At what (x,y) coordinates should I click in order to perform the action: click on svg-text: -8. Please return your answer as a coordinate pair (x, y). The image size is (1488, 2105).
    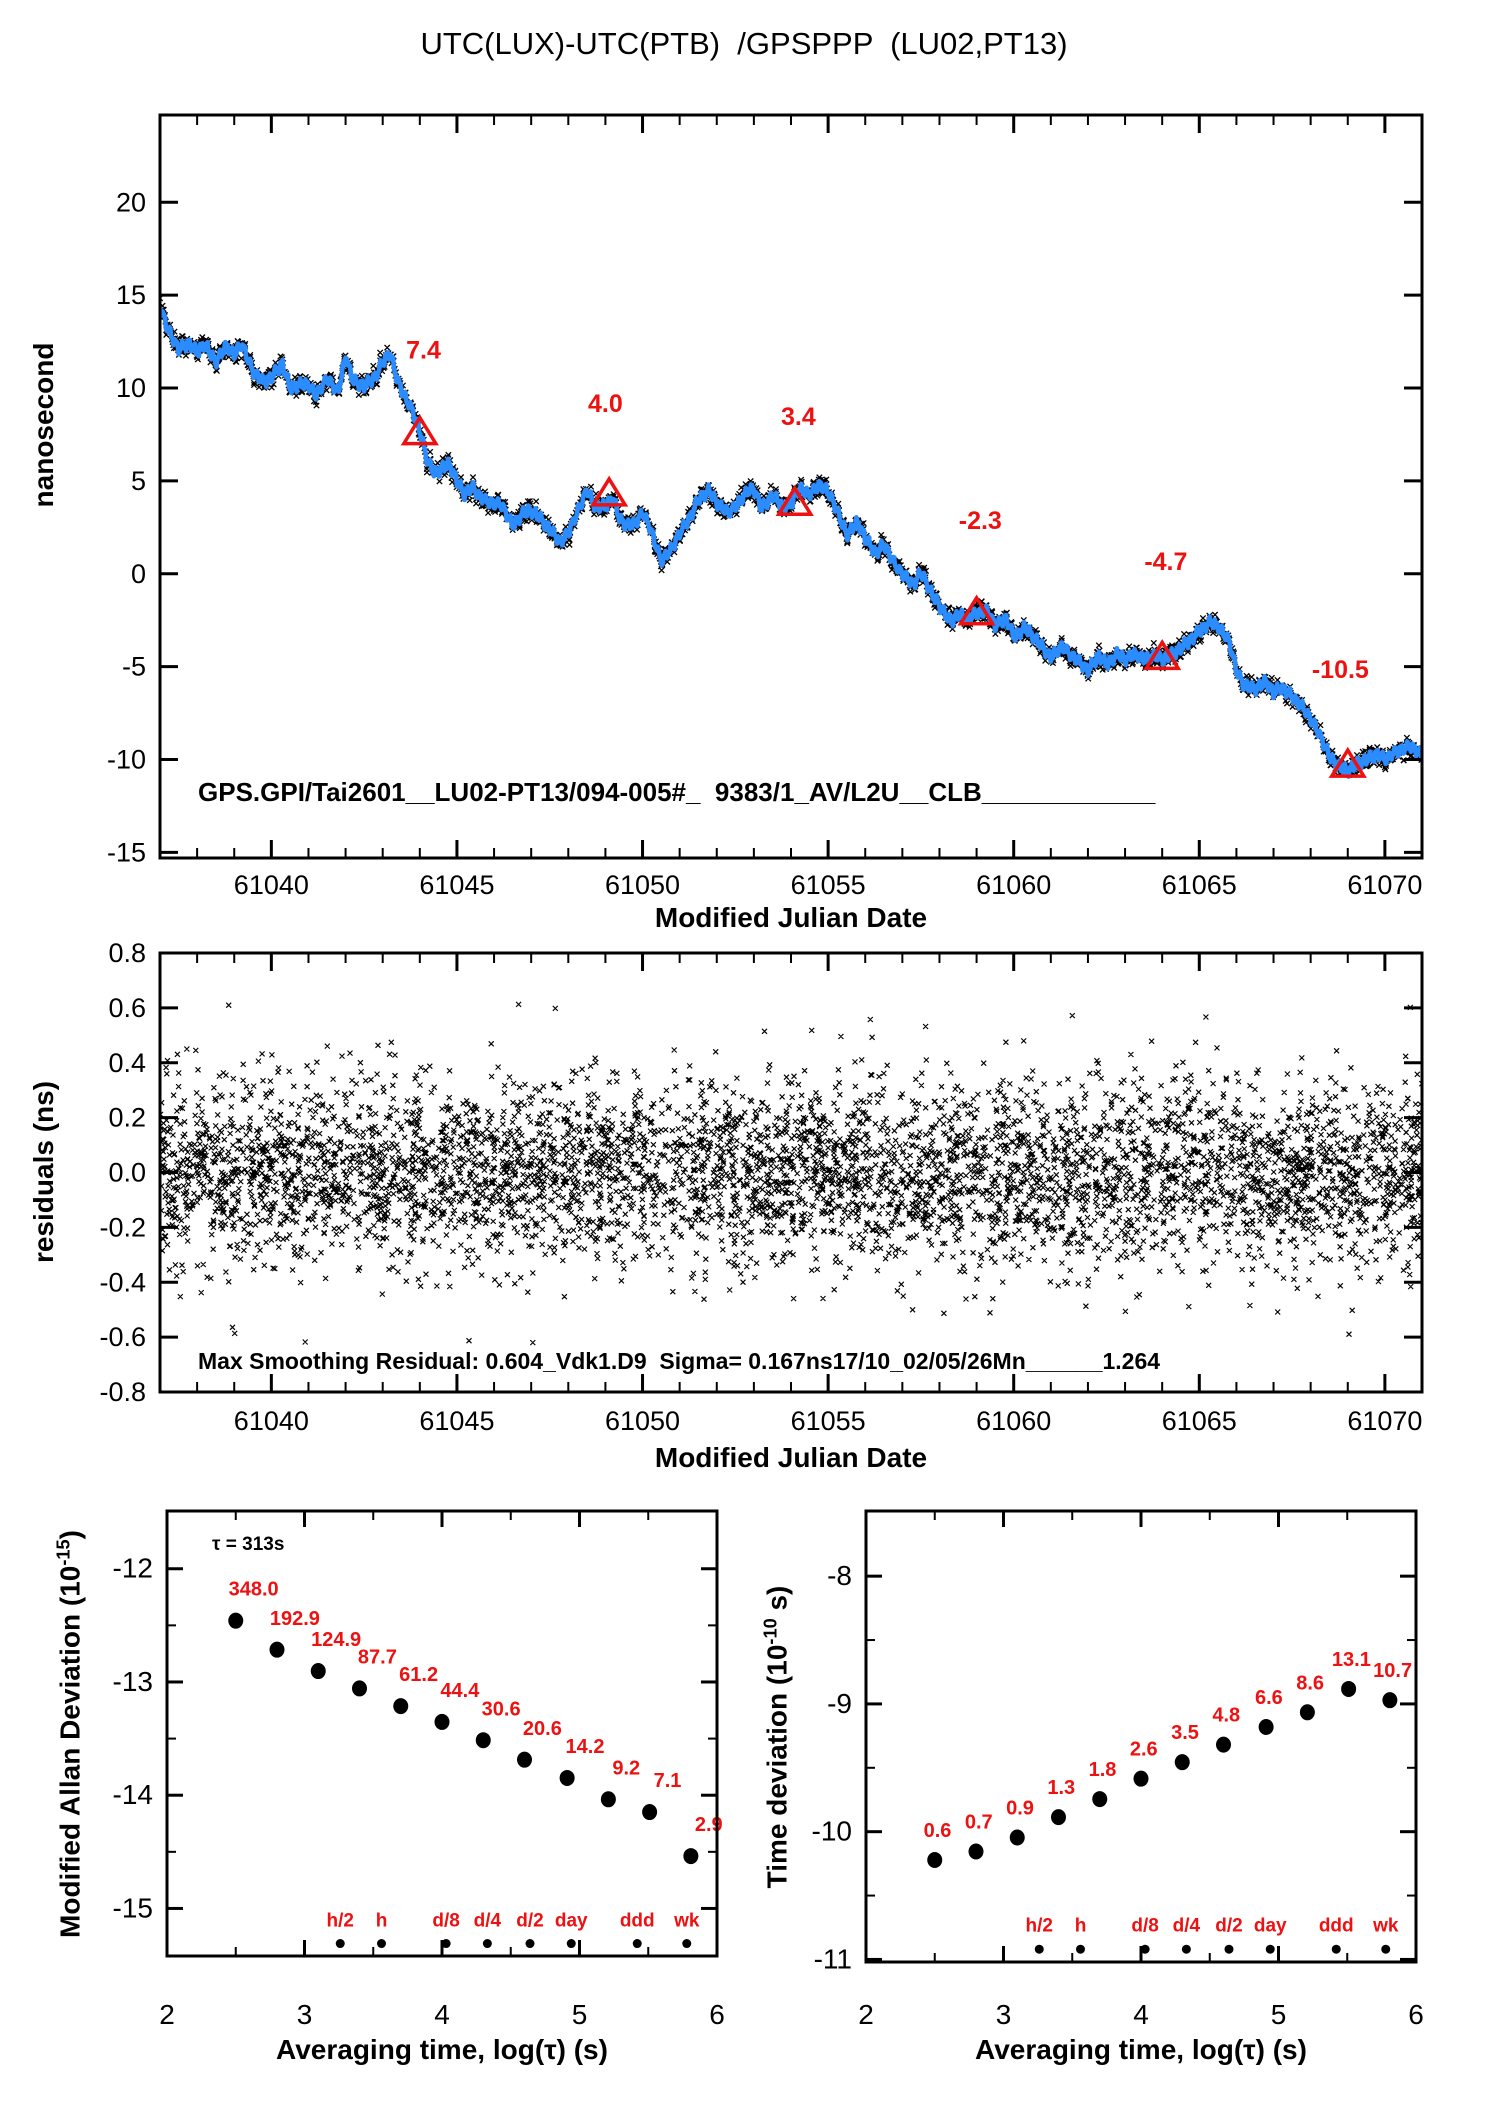
    Looking at the image, I should click on (839, 1575).